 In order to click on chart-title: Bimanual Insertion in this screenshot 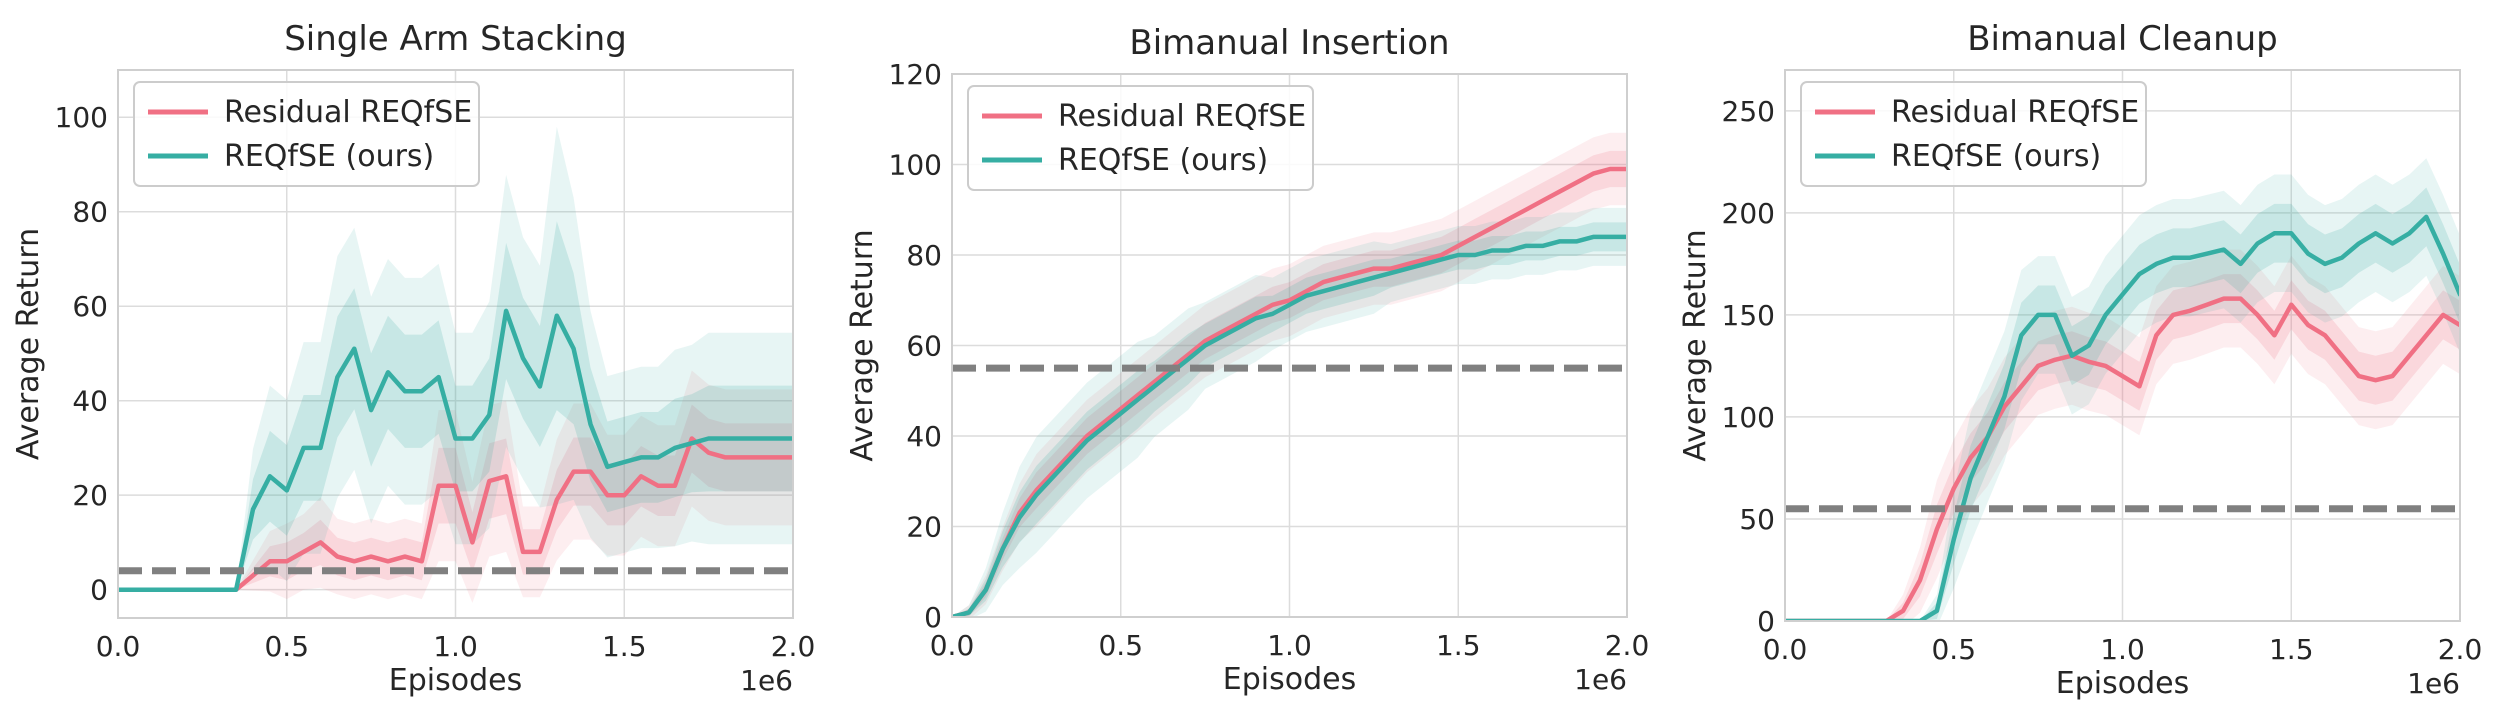, I will do `click(1289, 43)`.